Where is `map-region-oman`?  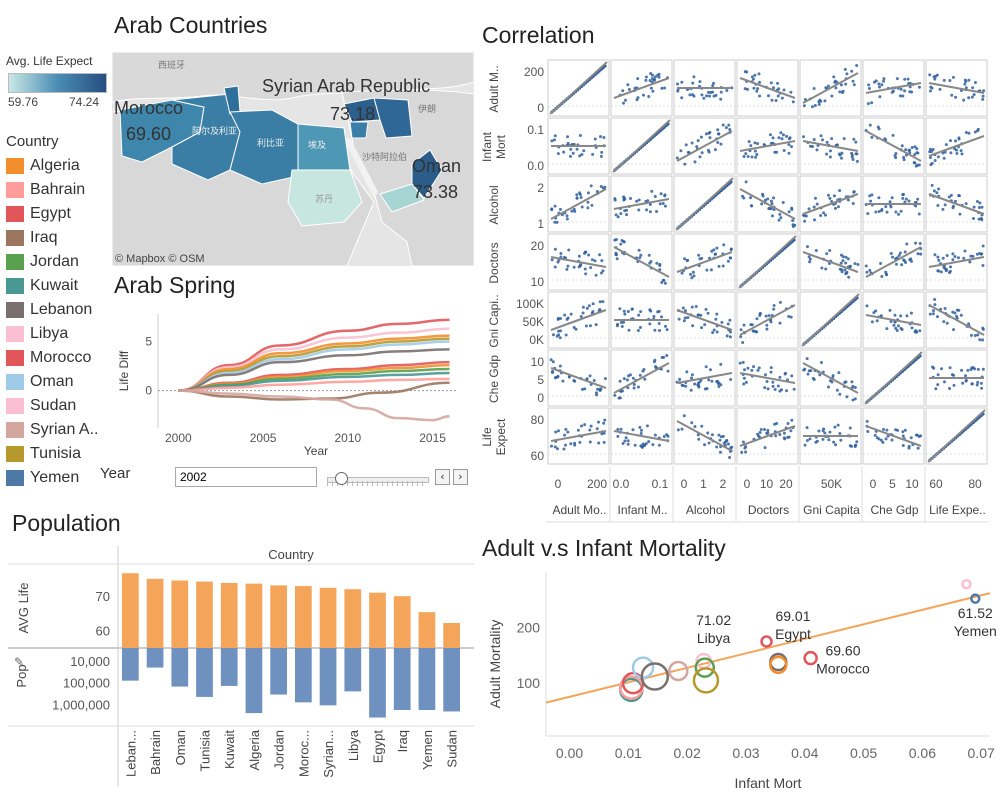
map-region-oman is located at coordinates (427, 174).